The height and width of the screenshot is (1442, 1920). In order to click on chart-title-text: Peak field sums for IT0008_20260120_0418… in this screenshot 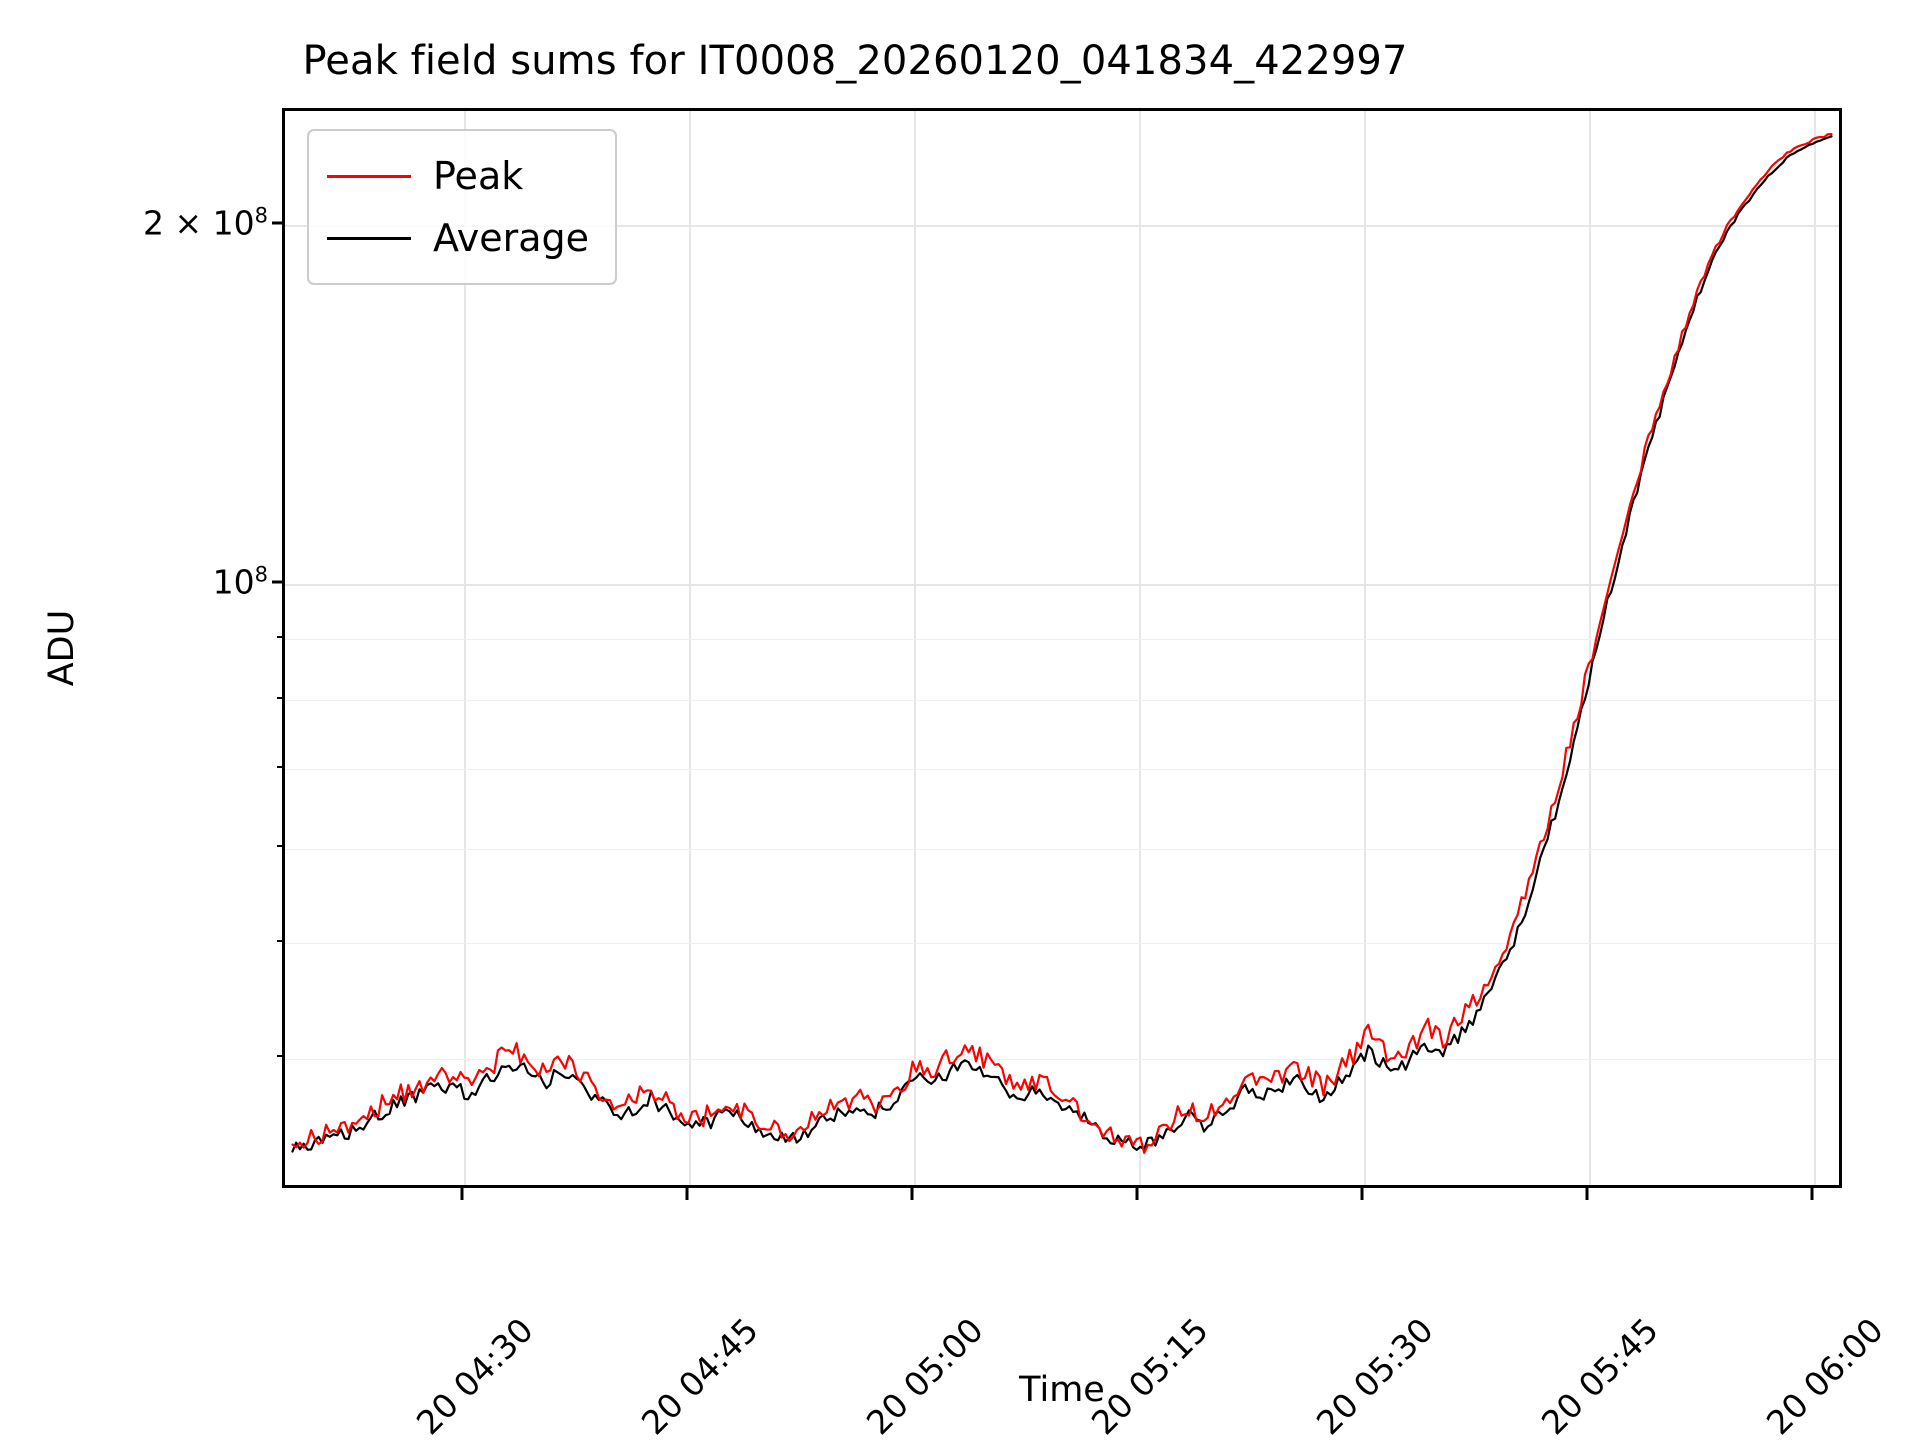, I will do `click(855, 61)`.